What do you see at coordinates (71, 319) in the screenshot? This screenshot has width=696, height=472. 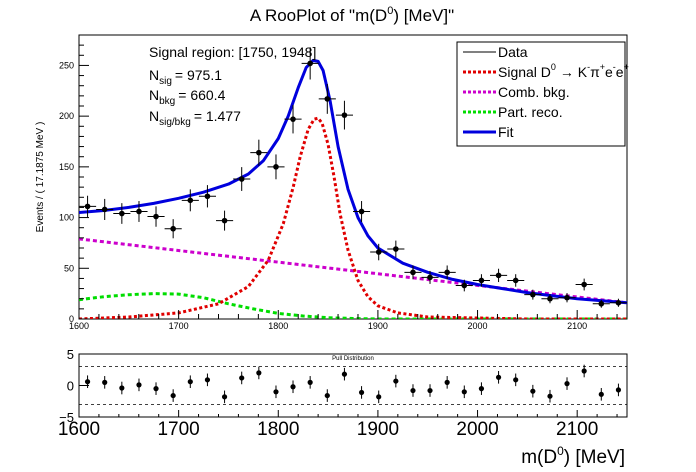 I see `y-tick-label: 0` at bounding box center [71, 319].